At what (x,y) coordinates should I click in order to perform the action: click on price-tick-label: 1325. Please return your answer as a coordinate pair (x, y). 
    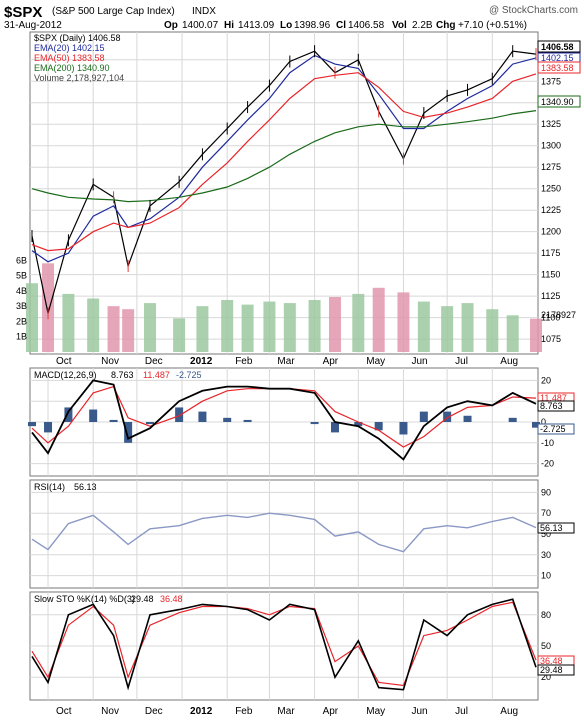
    Looking at the image, I should click on (551, 124).